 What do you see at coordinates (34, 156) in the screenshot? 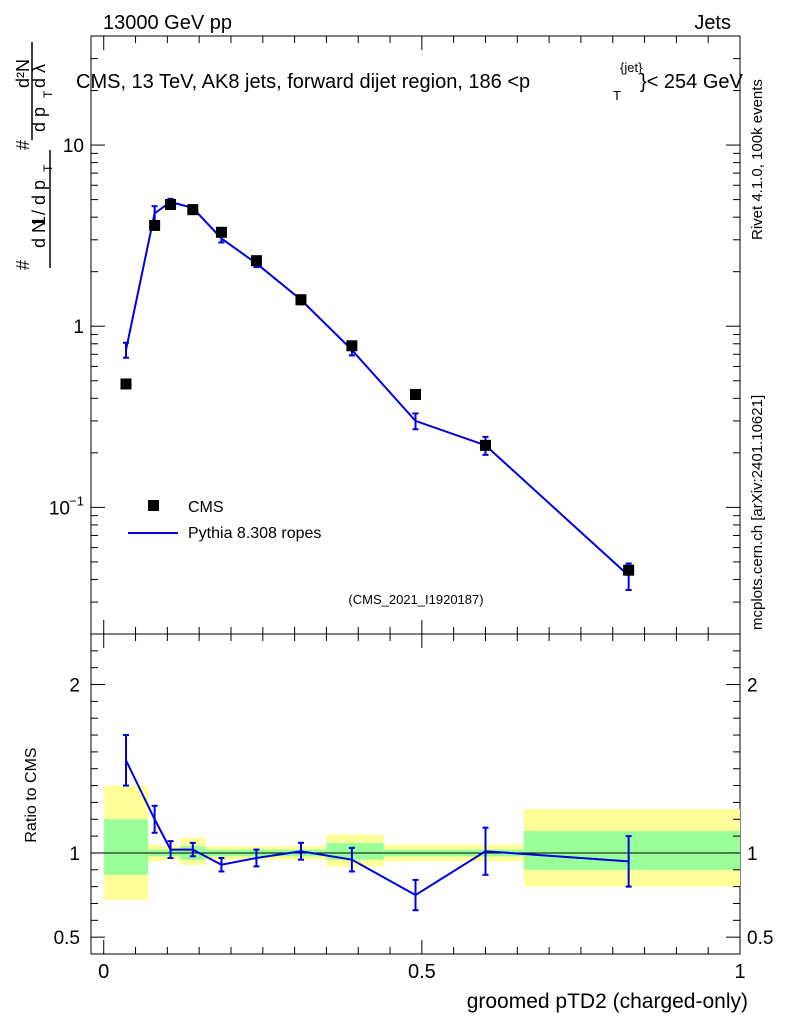
I see `main-ylabel: # 1 d N / d p T # d²N d p T d λ` at bounding box center [34, 156].